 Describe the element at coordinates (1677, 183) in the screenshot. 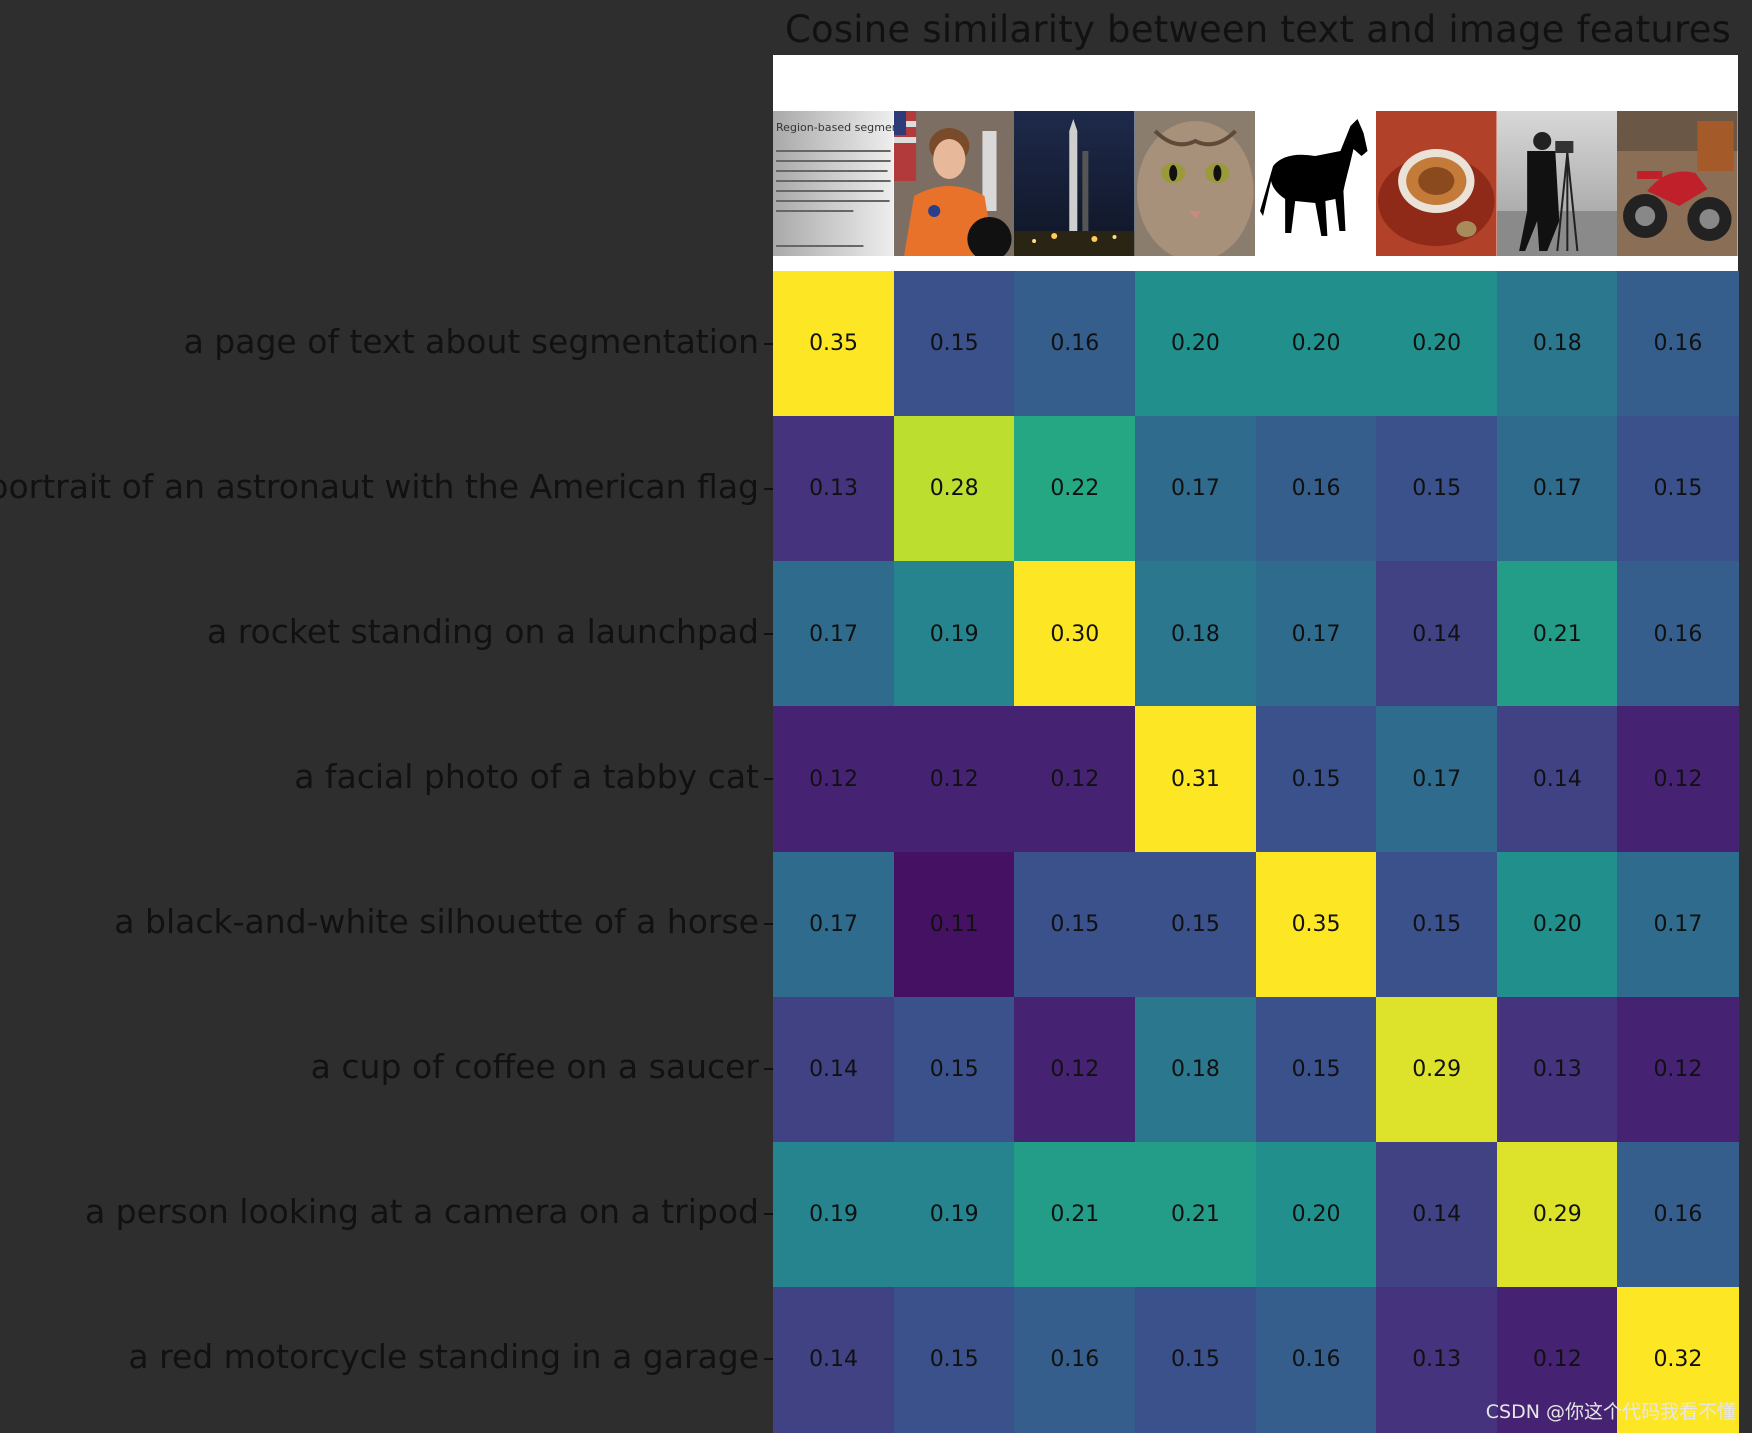

I see `thumb-motorcycle` at that location.